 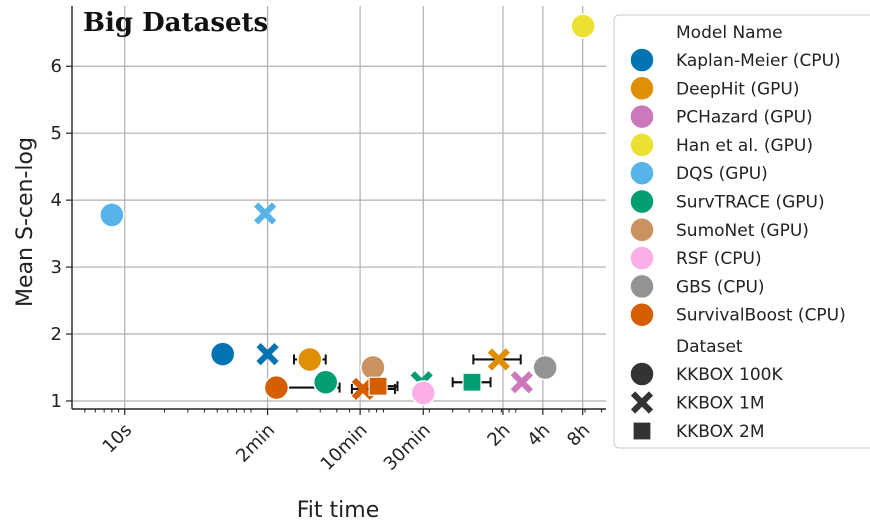 I want to click on x-tick-label: 2min, so click(x=255, y=443).